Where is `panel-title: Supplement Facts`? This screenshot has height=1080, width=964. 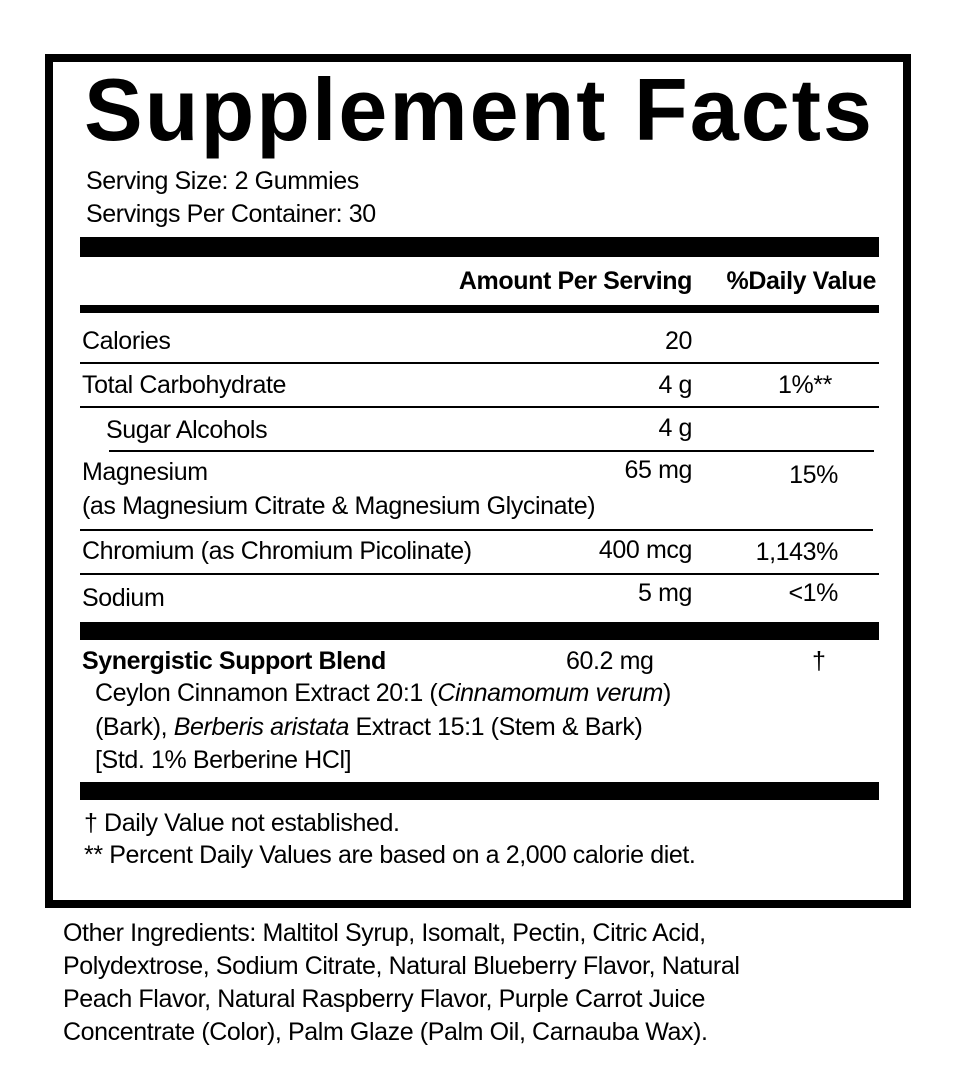
panel-title: Supplement Facts is located at coordinates (479, 109).